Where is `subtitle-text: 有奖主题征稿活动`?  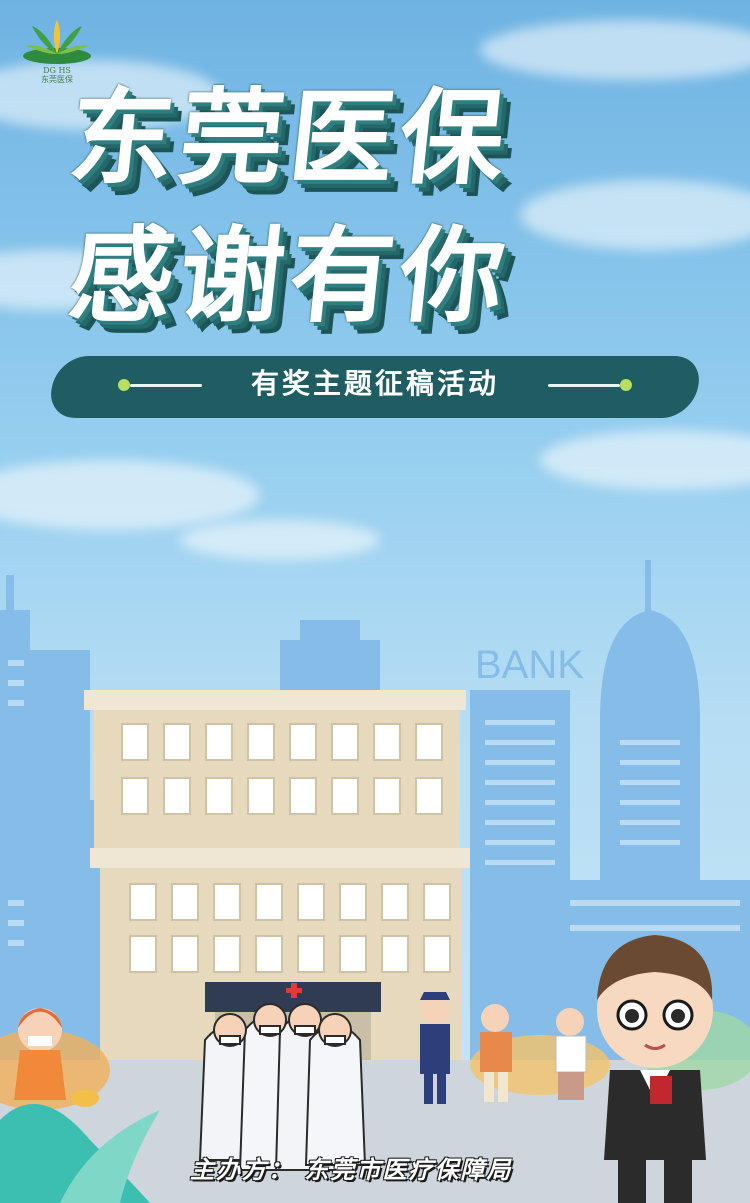
subtitle-text: 有奖主题征稿活动 is located at coordinates (374, 383).